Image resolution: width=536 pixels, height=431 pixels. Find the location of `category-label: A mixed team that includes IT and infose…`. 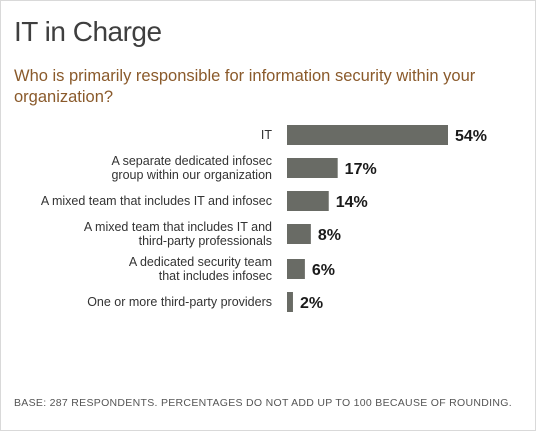

category-label: A mixed team that includes IT and infose… is located at coordinates (156, 201).